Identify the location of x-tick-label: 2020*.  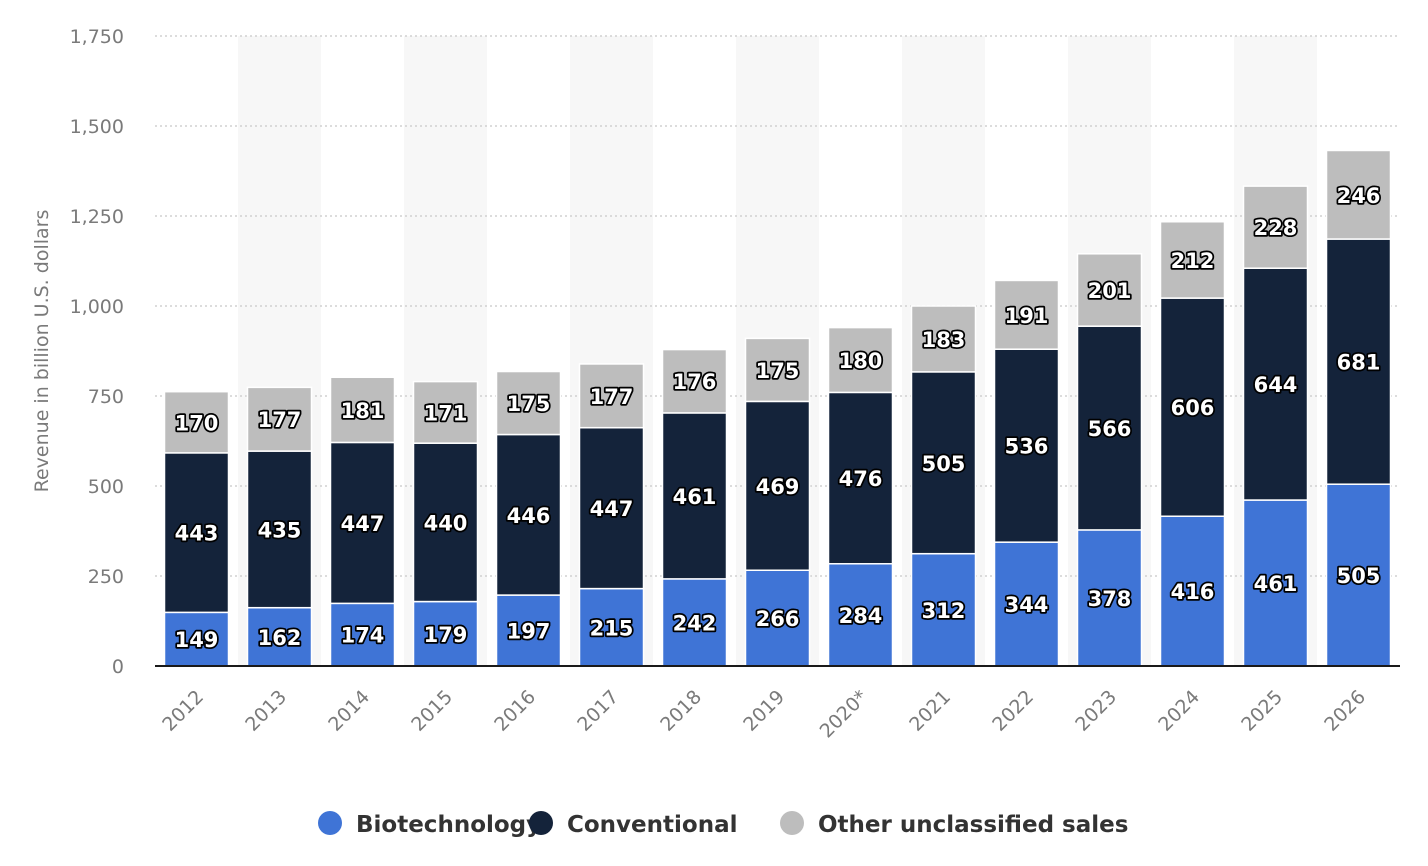
(844, 714).